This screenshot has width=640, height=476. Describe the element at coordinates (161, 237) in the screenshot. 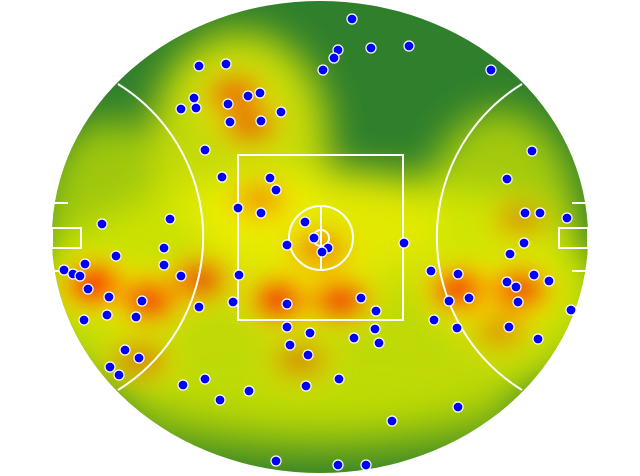

I see `left-fifty-arc` at that location.